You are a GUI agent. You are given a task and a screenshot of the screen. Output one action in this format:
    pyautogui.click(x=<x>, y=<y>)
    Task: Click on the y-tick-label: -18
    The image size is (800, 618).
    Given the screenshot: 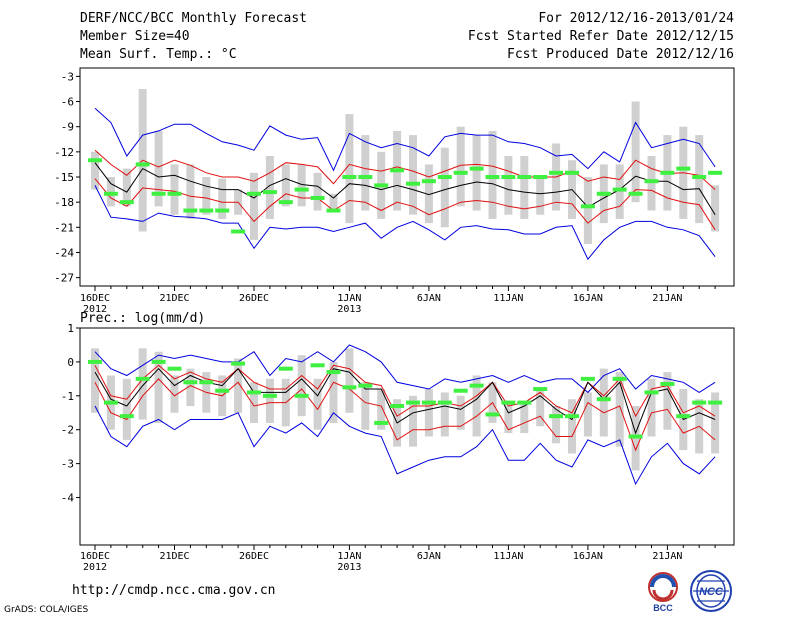 What is the action you would take?
    pyautogui.click(x=64, y=202)
    